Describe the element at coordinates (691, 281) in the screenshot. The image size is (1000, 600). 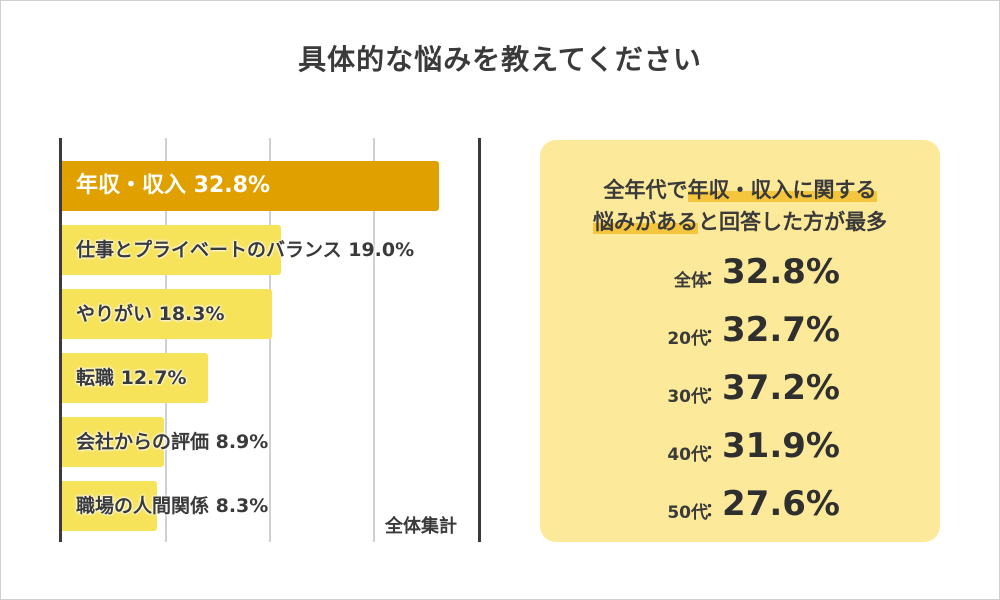
I see `stat-label: 全体` at that location.